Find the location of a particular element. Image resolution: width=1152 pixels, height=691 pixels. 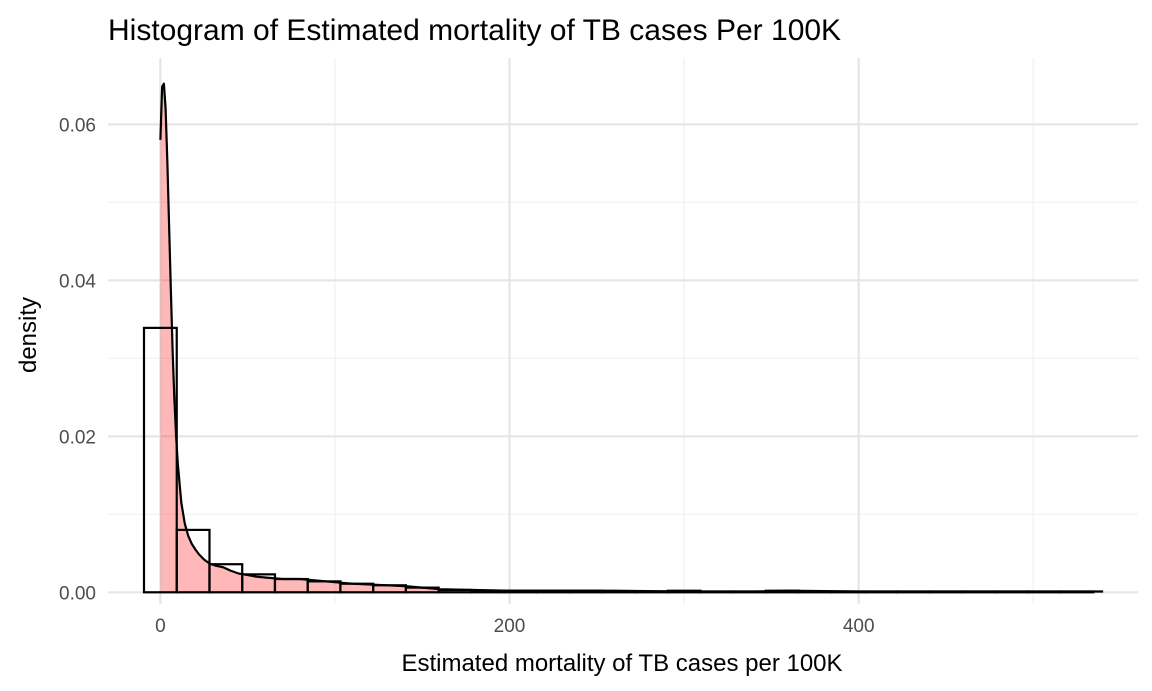

y-tick-label: 0.00 is located at coordinates (77, 593).